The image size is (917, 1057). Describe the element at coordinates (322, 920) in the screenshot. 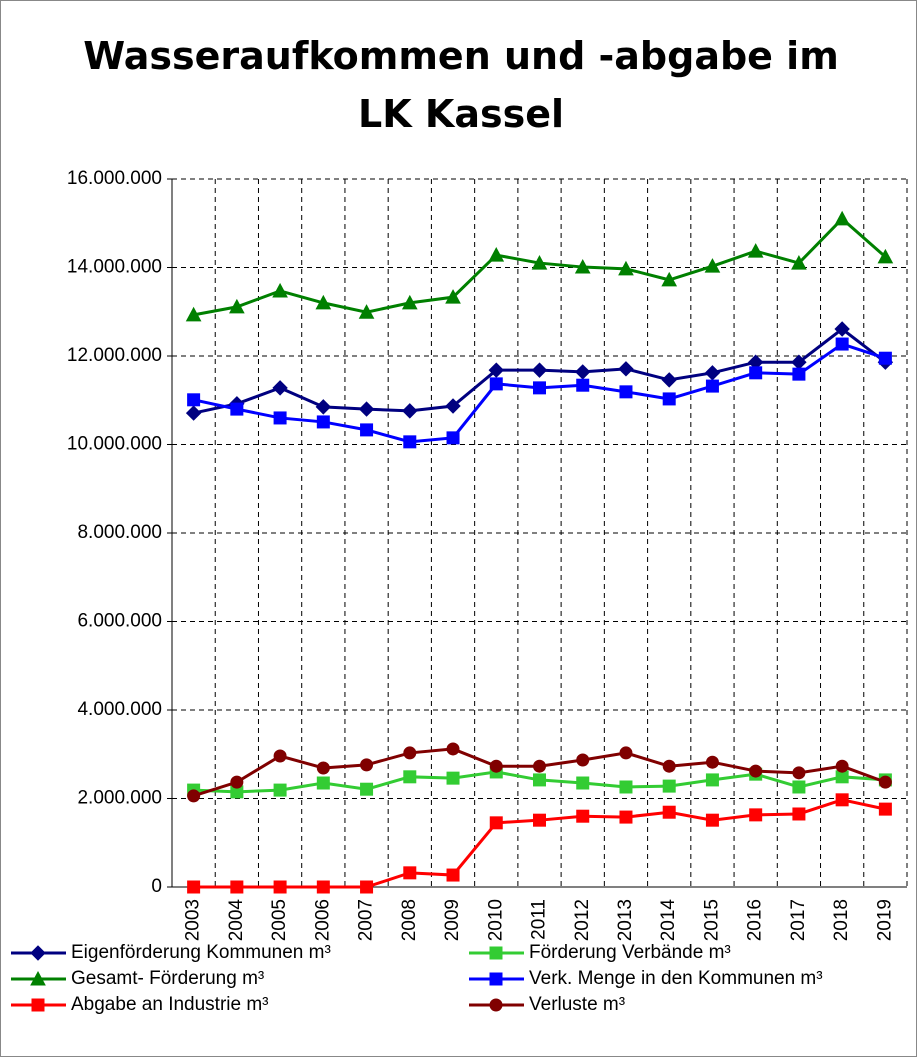

I see `x-tick-label: 2006` at that location.